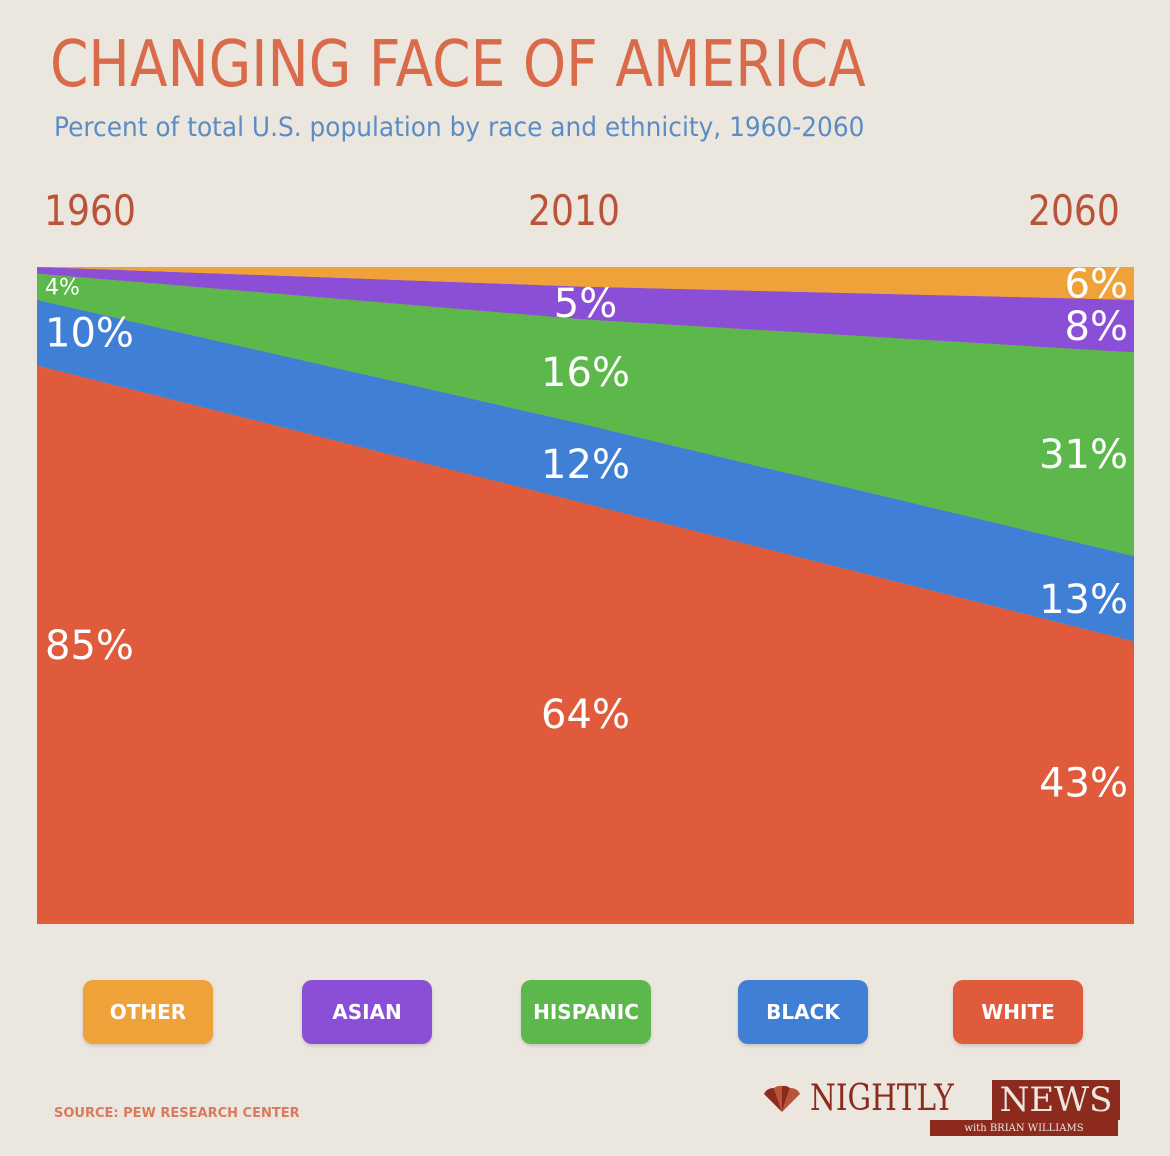 The height and width of the screenshot is (1156, 1170). I want to click on legend-label-asian: ASIAN, so click(367, 1012).